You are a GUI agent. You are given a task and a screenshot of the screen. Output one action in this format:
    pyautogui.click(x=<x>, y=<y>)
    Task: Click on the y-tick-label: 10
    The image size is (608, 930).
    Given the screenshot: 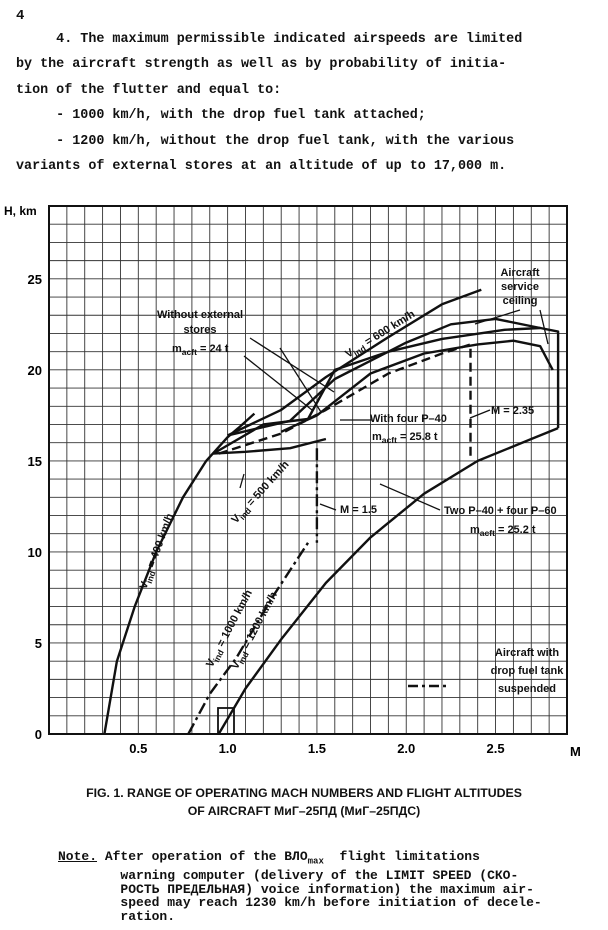 What is the action you would take?
    pyautogui.click(x=35, y=552)
    